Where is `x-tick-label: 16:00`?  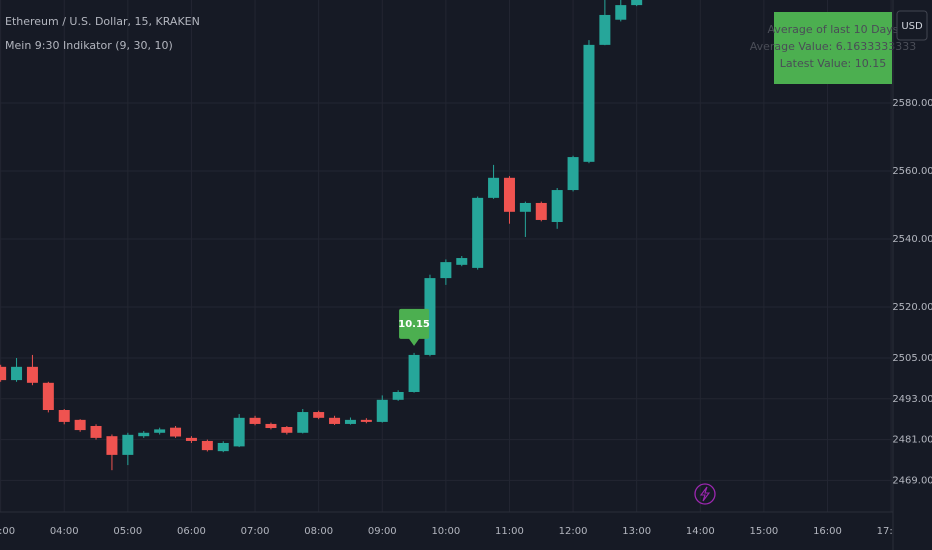 x-tick-label: 16:00 is located at coordinates (827, 531).